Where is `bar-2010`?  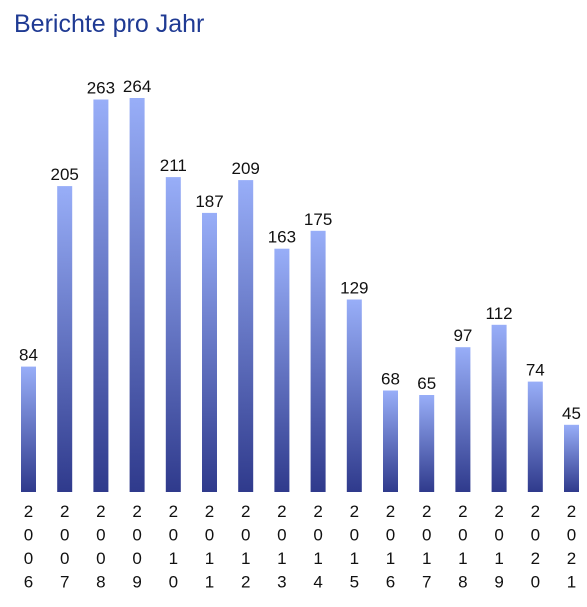 bar-2010 is located at coordinates (173, 334).